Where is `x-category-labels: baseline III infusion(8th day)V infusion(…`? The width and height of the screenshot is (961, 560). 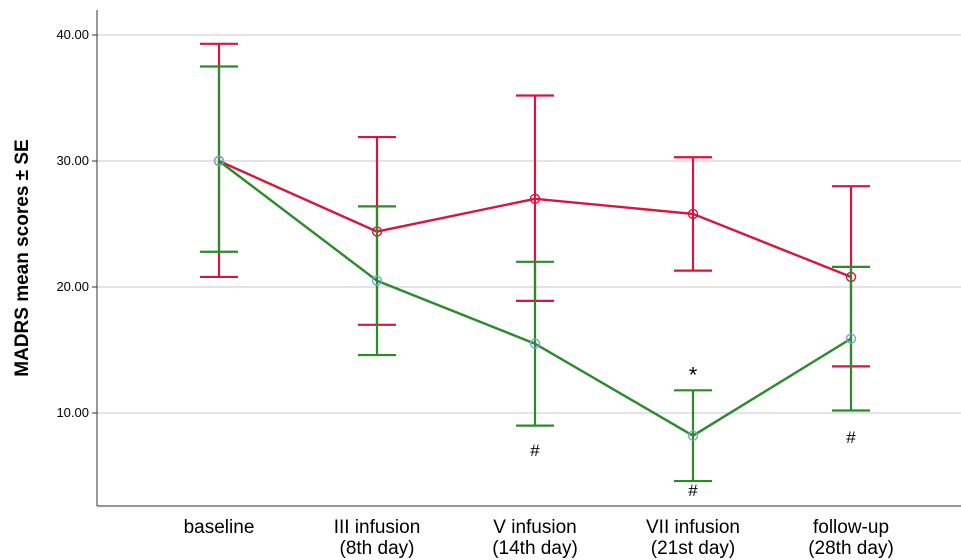 x-category-labels: baseline III infusion(8th day)V infusion(… is located at coordinates (539, 538).